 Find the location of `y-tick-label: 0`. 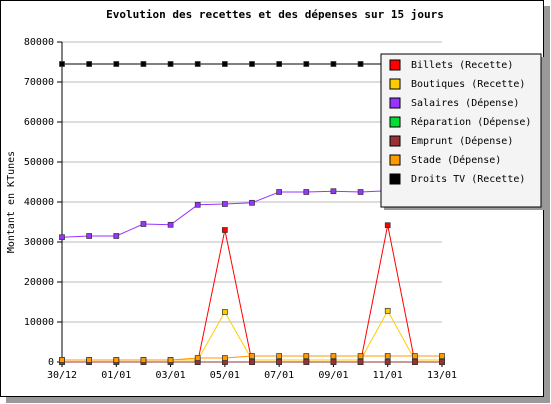

y-tick-label: 0 is located at coordinates (51, 362).